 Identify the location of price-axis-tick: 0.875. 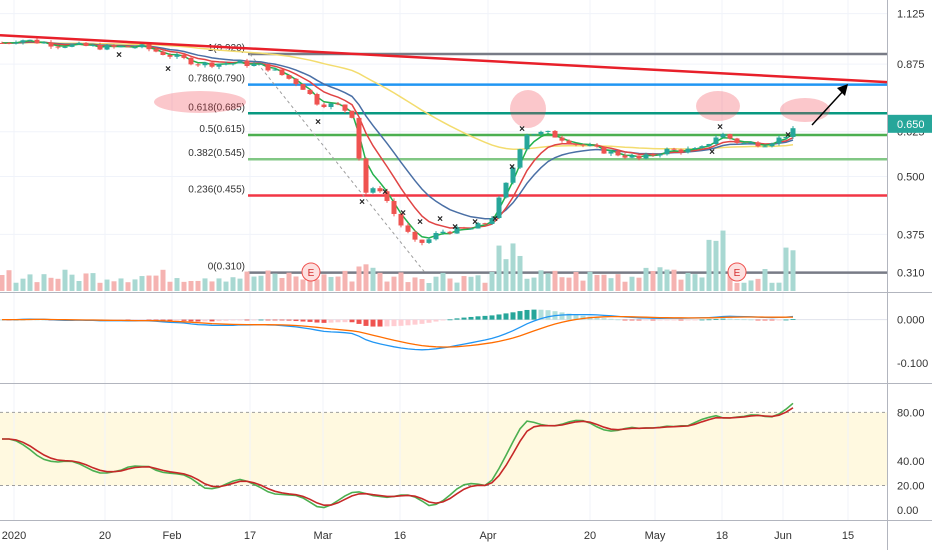
(911, 65).